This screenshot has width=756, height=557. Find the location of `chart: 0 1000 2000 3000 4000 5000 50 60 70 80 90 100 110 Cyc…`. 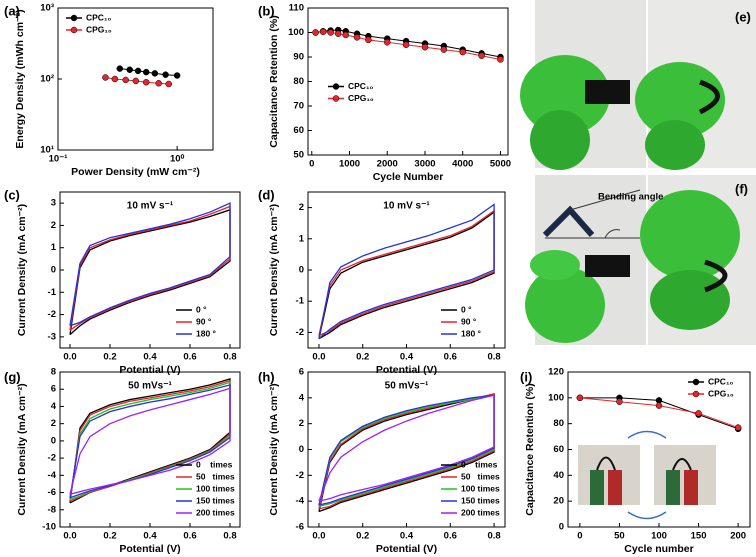

chart: 0 1000 2000 3000 4000 5000 50 60 70 80 90 100 110 Cyc… is located at coordinates (384, 93).